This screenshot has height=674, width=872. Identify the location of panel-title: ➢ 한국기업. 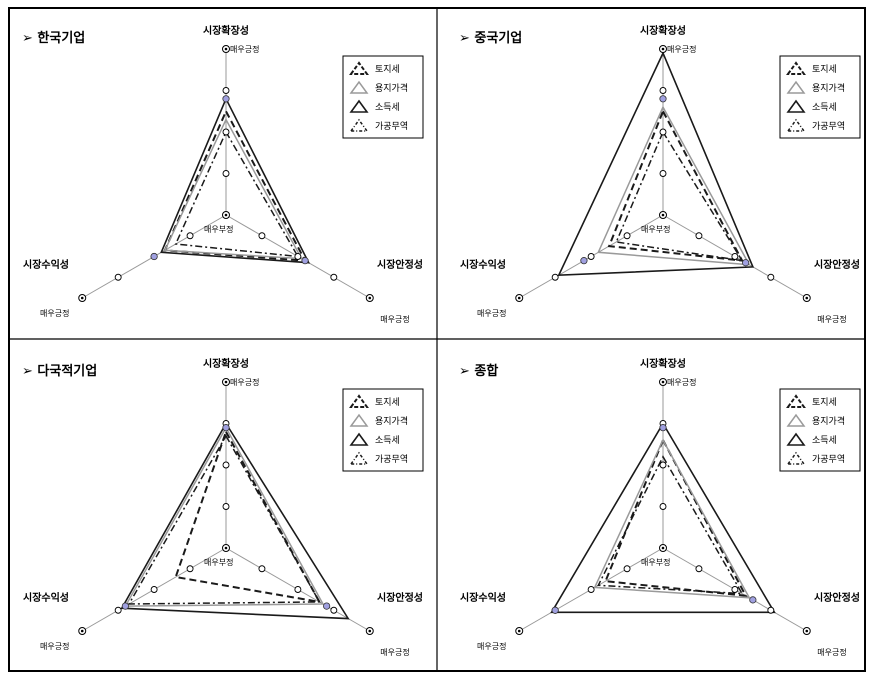
(53, 38).